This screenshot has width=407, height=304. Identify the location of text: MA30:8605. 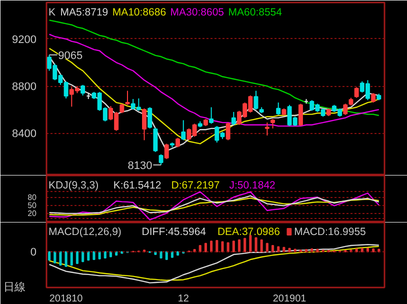
(197, 12).